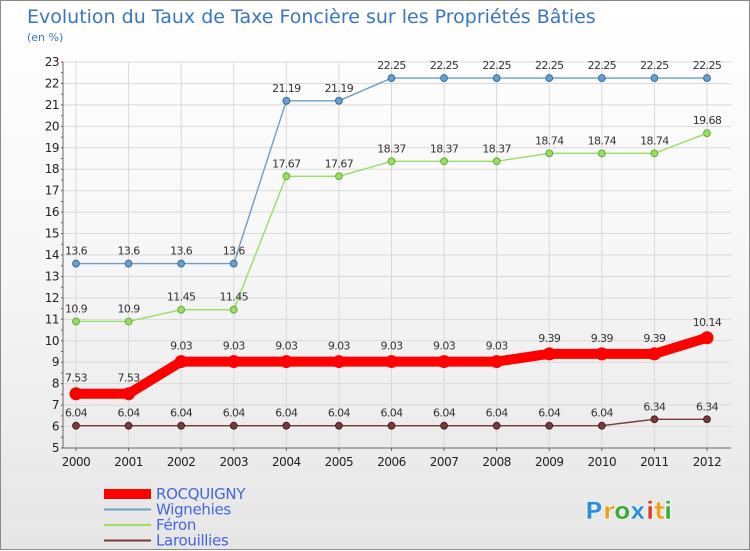 The height and width of the screenshot is (551, 750). I want to click on x-tick-label: 2002, so click(181, 462).